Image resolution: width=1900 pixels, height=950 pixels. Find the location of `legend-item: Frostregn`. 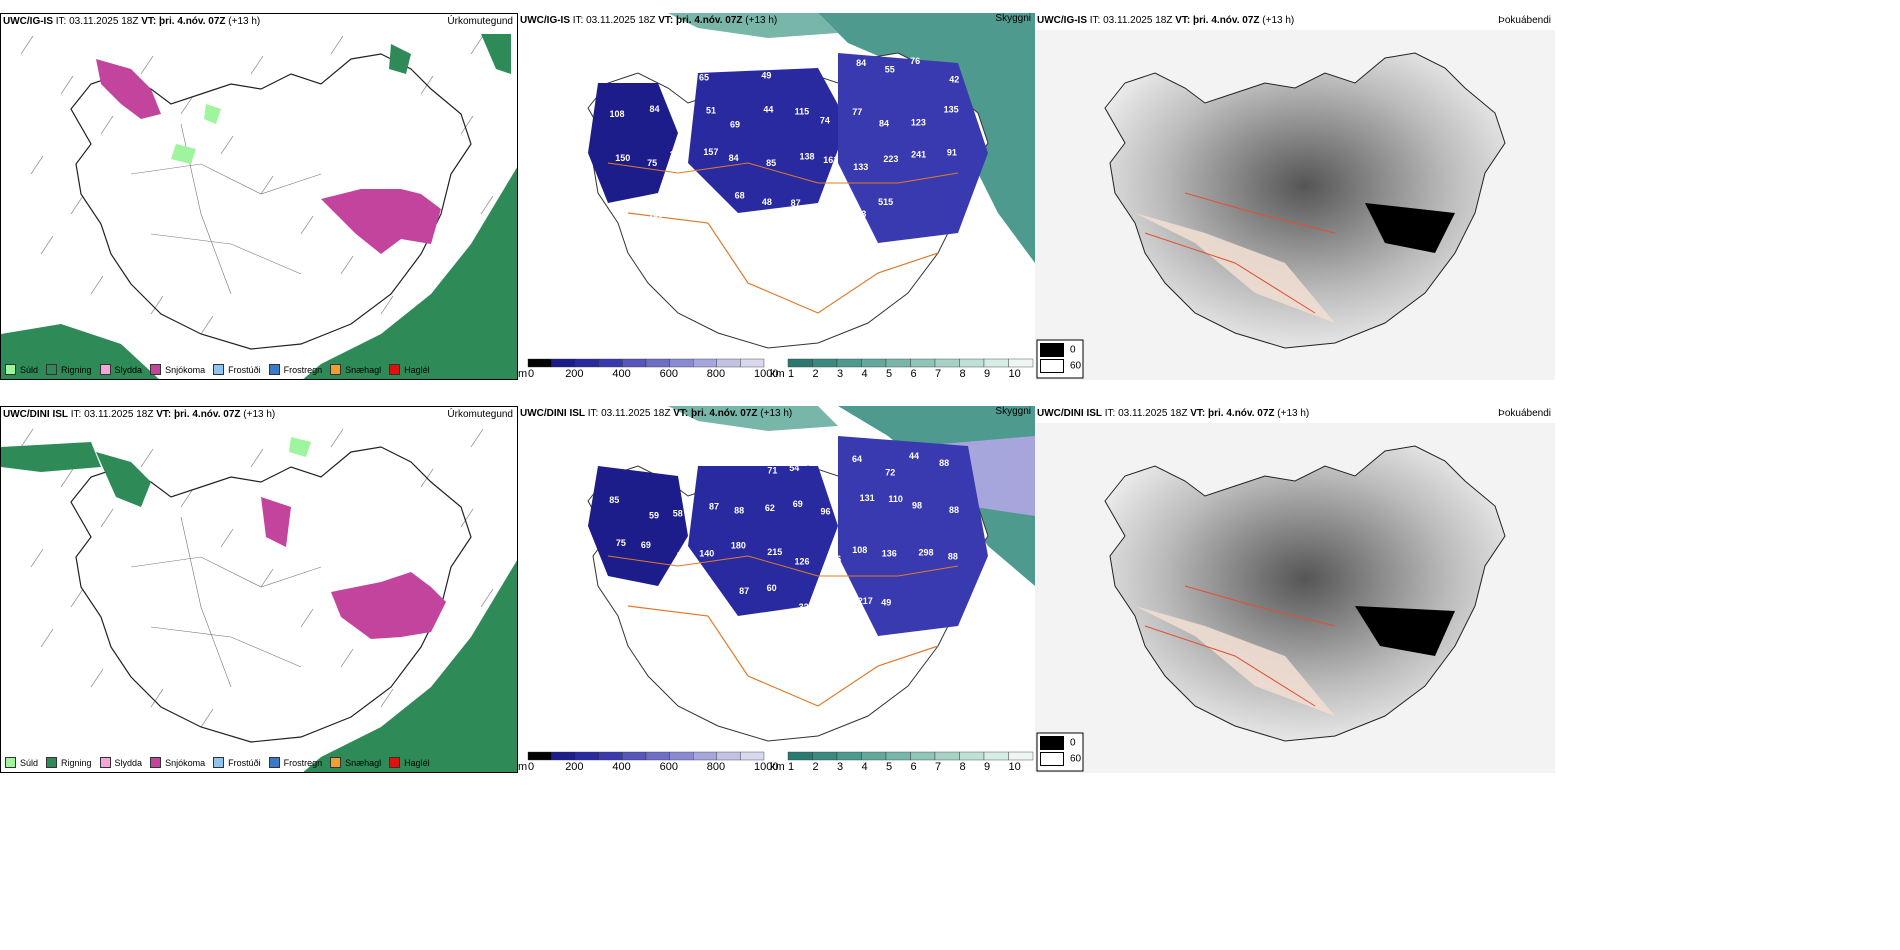

legend-item: Frostregn is located at coordinates (295, 369).